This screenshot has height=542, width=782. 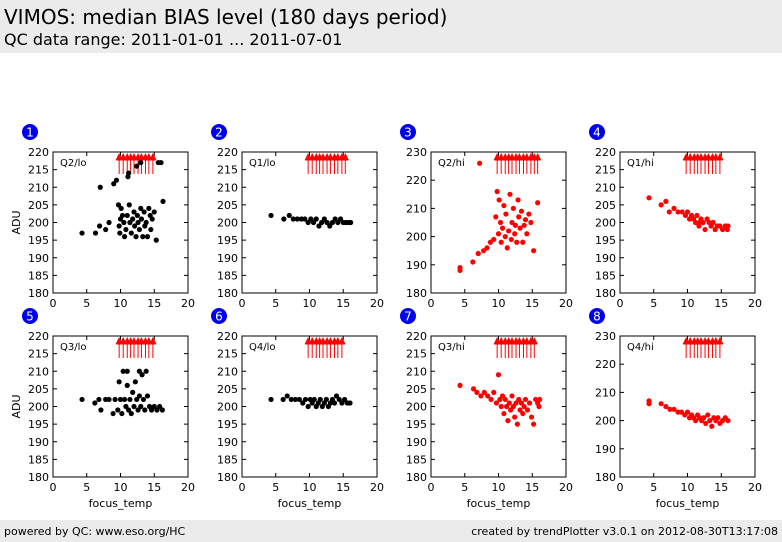 What do you see at coordinates (640, 347) in the screenshot?
I see `series-label: Q4/hi` at bounding box center [640, 347].